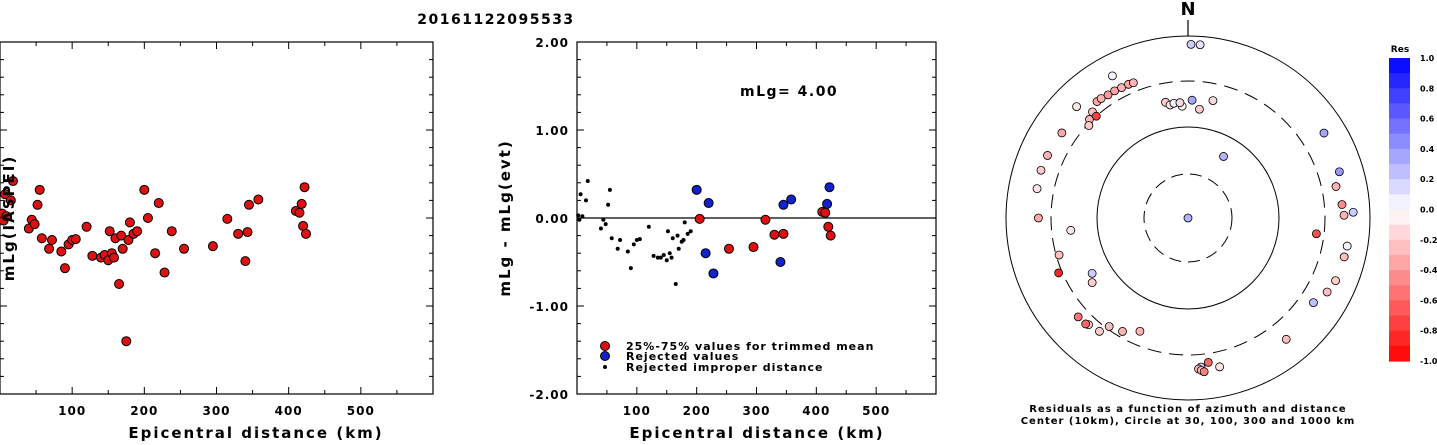 This screenshot has height=445, width=1437. What do you see at coordinates (549, 307) in the screenshot?
I see `y-tick-label: -1.00` at bounding box center [549, 307].